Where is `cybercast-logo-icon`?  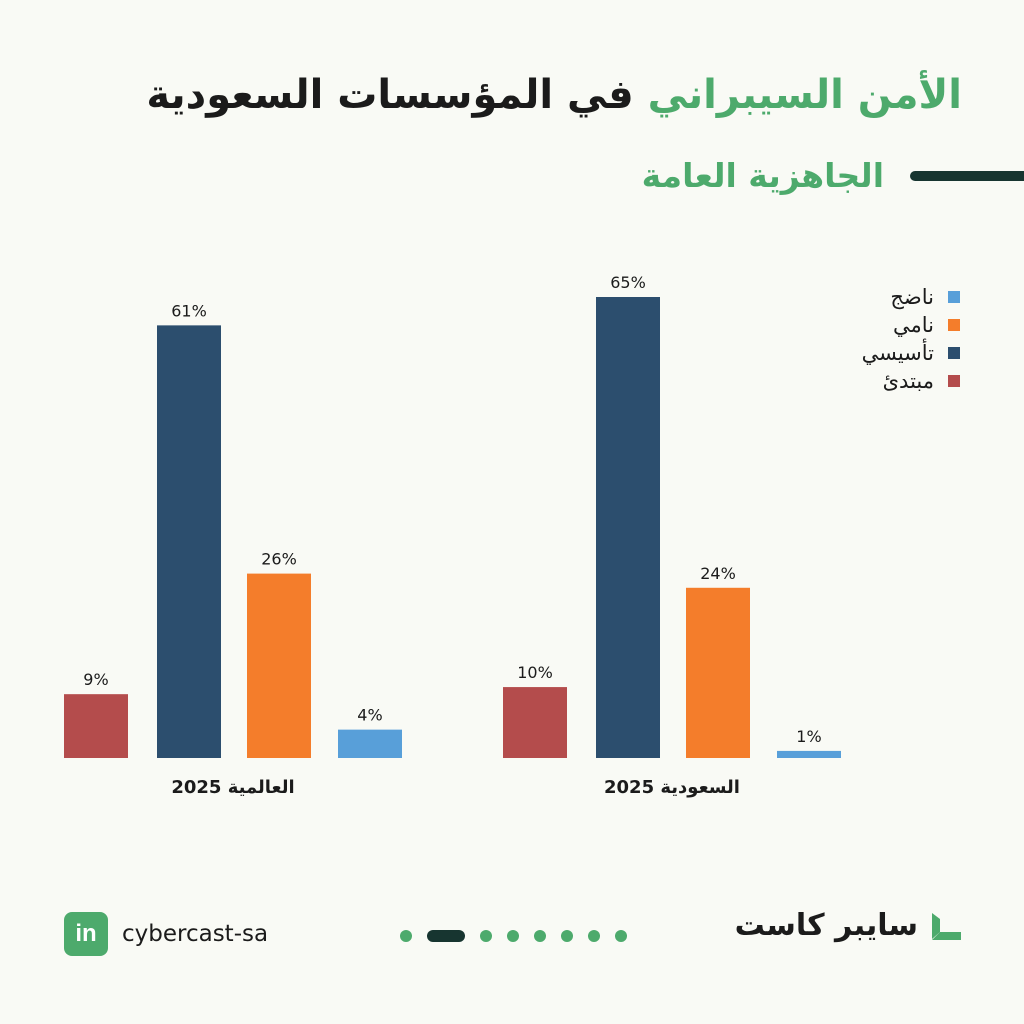 cybercast-logo-icon is located at coordinates (946, 926).